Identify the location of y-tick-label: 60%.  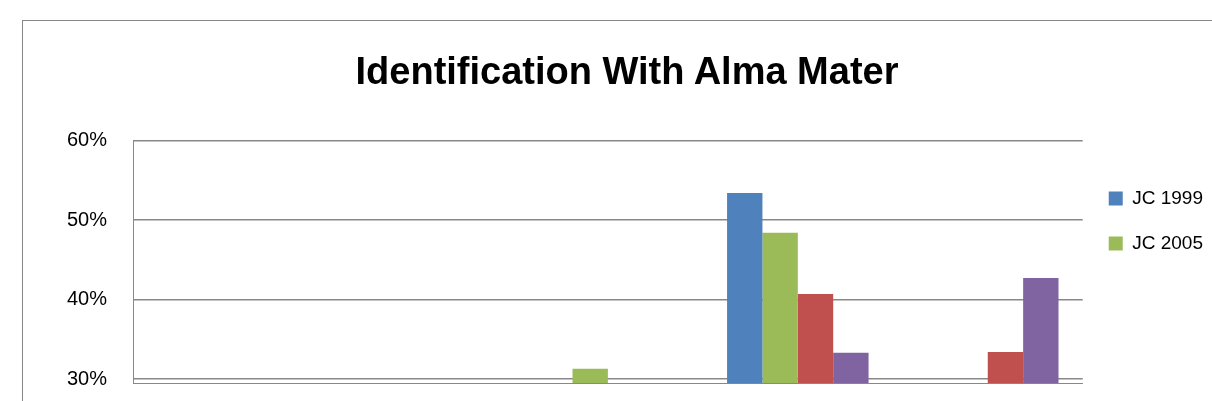
(87, 139).